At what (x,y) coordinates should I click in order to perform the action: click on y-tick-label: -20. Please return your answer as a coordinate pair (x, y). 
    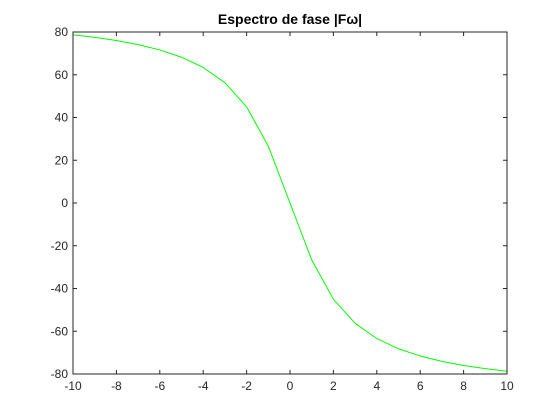
    Looking at the image, I should click on (60, 246).